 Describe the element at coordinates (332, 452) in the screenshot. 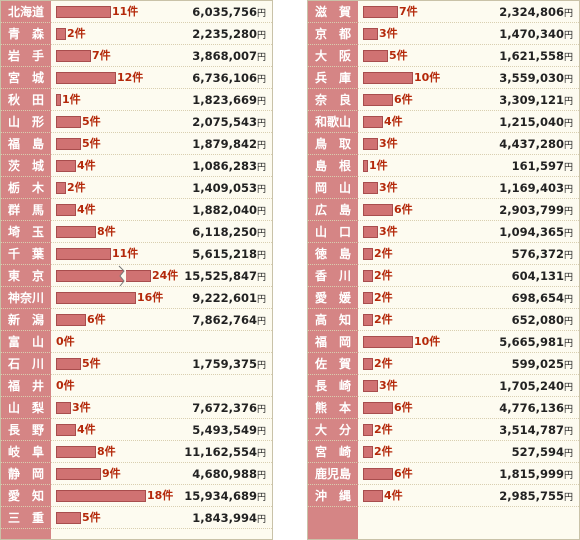

I see `prefecture-label: 宮 崎` at that location.